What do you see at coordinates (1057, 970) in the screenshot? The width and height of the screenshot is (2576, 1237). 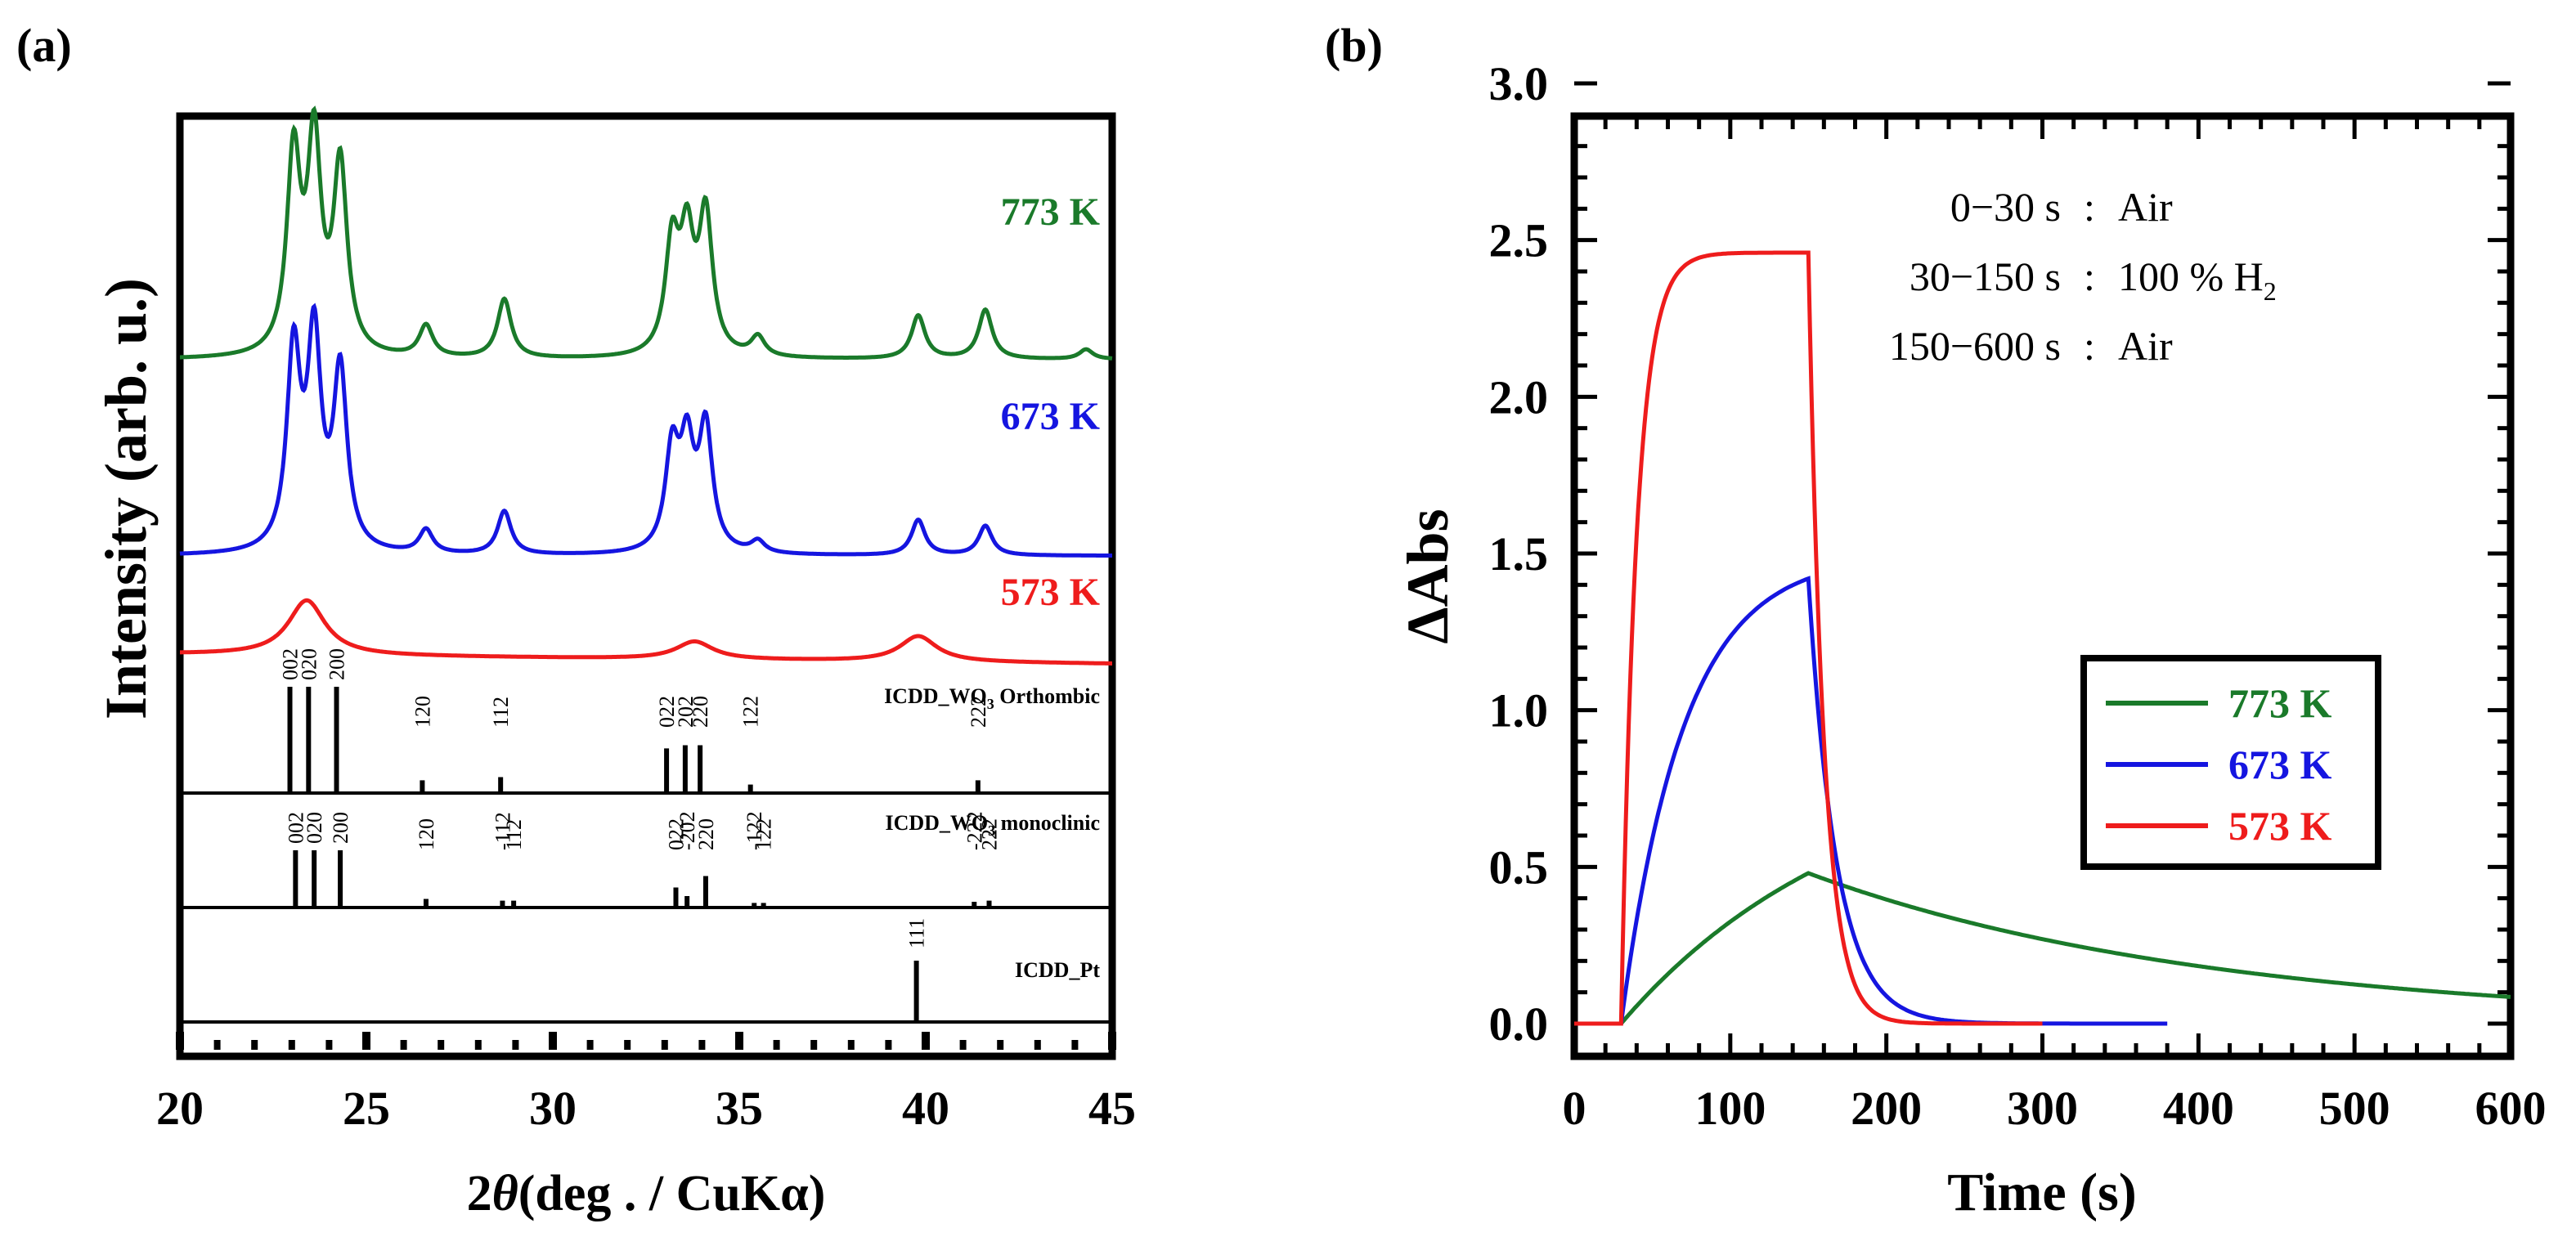 I see `reference-name: ICDD_Pt` at bounding box center [1057, 970].